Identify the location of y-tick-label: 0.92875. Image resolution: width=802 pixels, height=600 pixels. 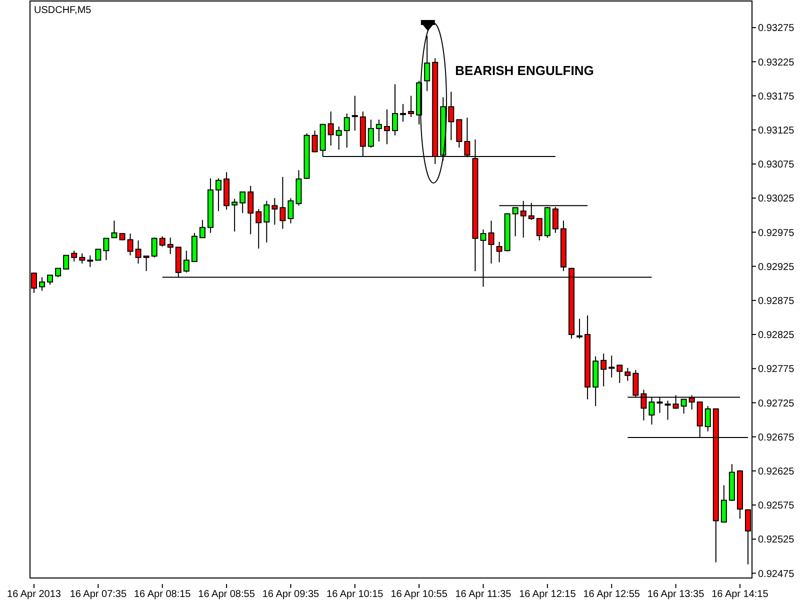
(776, 301).